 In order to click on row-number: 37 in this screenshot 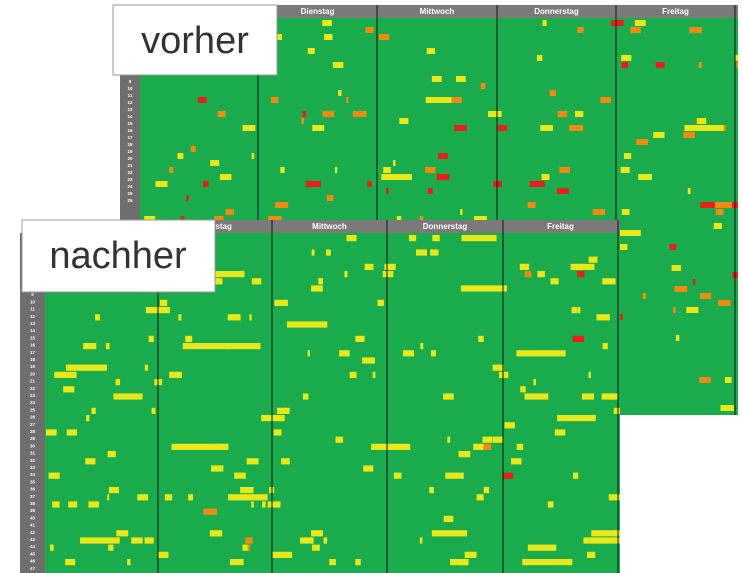, I will do `click(33, 496)`.